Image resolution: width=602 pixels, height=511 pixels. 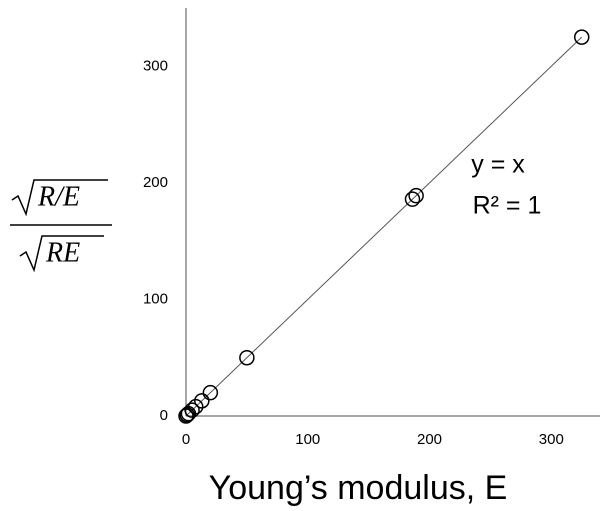 What do you see at coordinates (155, 182) in the screenshot?
I see `y-tick-label: 200` at bounding box center [155, 182].